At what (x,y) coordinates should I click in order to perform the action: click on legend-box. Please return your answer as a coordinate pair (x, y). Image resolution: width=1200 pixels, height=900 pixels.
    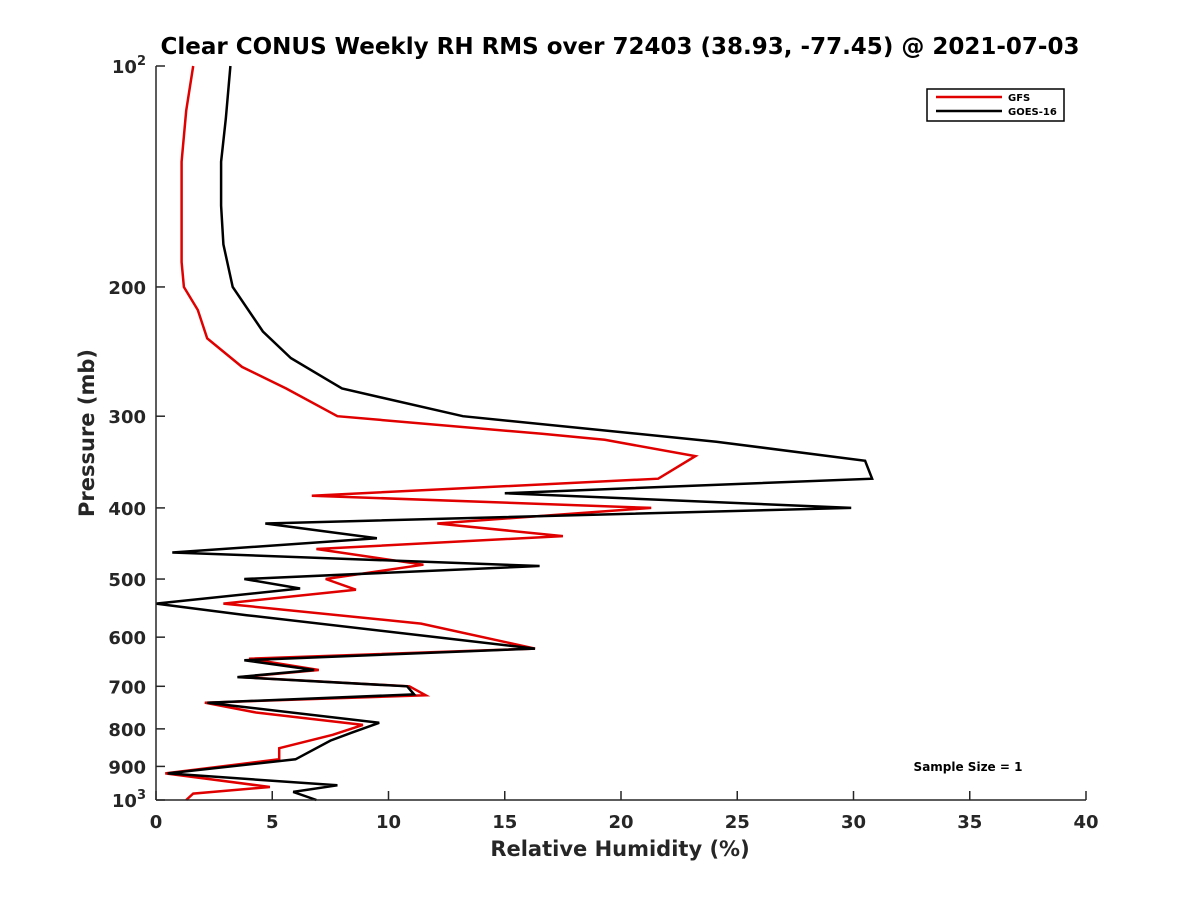
    Looking at the image, I should click on (995, 105).